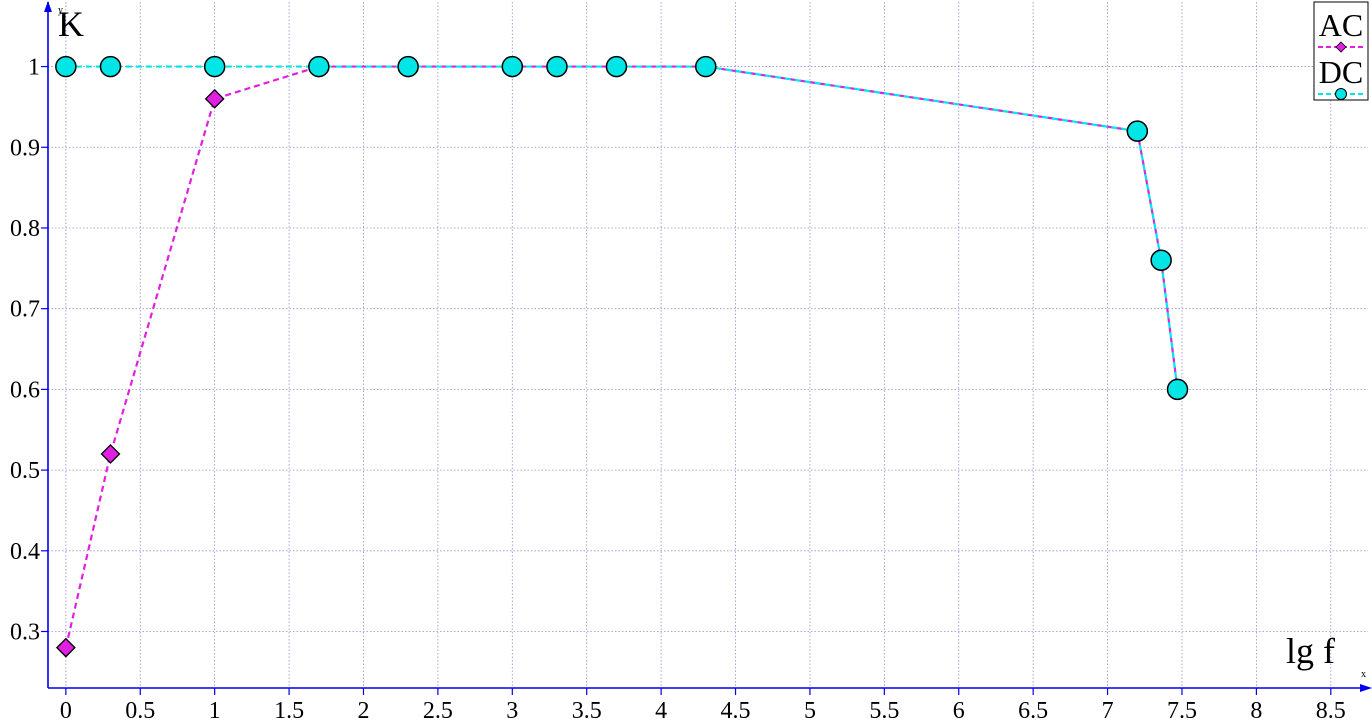 This screenshot has width=1372, height=727. What do you see at coordinates (587, 711) in the screenshot?
I see `x-tick-label: 3.5` at bounding box center [587, 711].